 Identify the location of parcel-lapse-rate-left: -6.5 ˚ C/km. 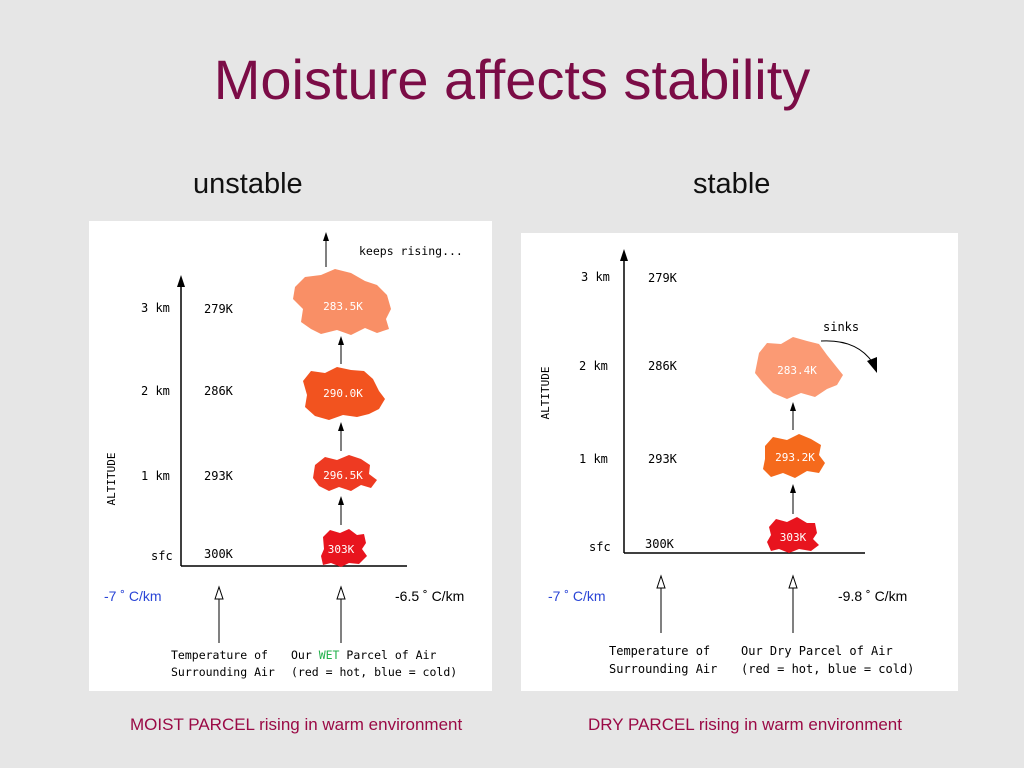
(430, 596).